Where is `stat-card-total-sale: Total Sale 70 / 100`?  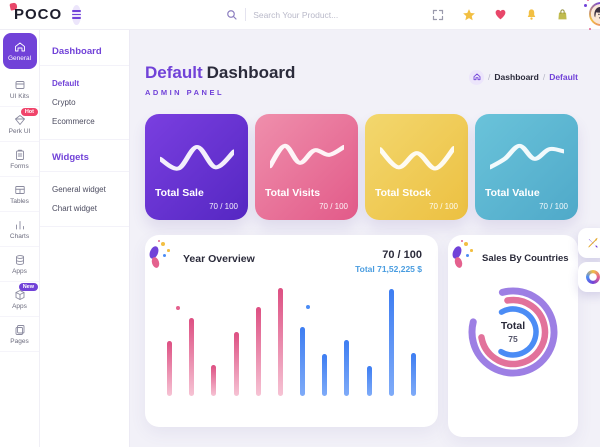 stat-card-total-sale: Total Sale 70 / 100 is located at coordinates (196, 167).